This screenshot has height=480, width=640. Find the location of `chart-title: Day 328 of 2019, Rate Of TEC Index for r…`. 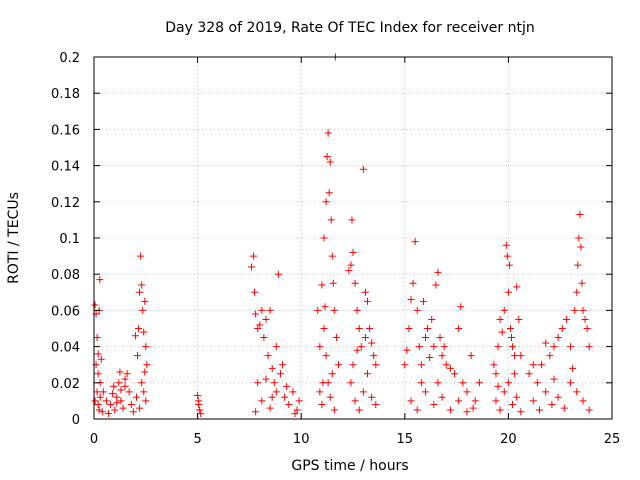

chart-title: Day 328 of 2019, Rate Of TEC Index for r… is located at coordinates (350, 28).